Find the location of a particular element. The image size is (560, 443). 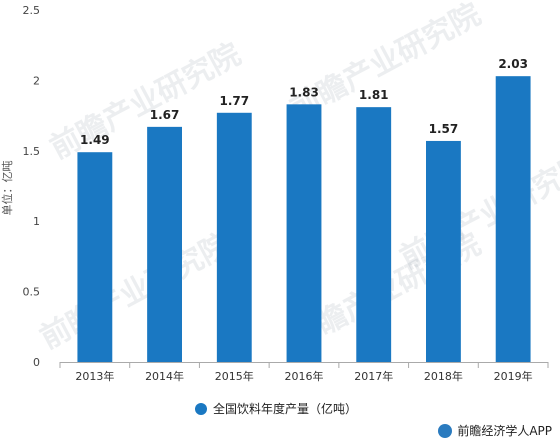

footer-brand-label: 前瞻经济学人APP is located at coordinates (504, 431).